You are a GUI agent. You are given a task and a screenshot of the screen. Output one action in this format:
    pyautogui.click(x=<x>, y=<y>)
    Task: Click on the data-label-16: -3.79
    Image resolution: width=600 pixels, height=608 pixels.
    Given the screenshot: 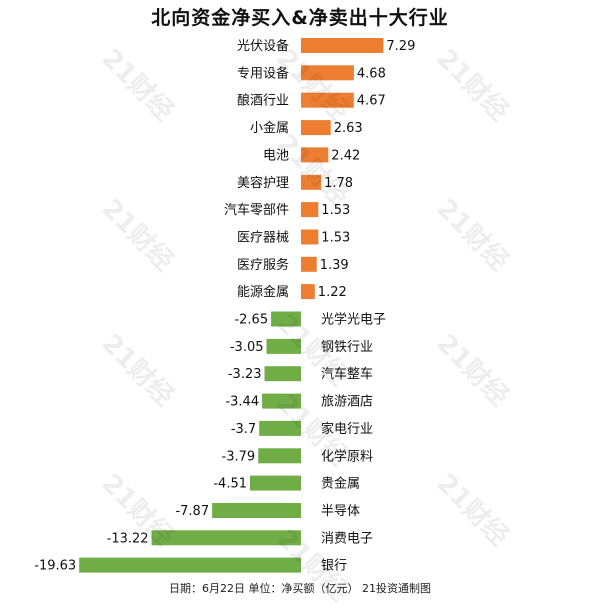 What is the action you would take?
    pyautogui.click(x=239, y=456)
    